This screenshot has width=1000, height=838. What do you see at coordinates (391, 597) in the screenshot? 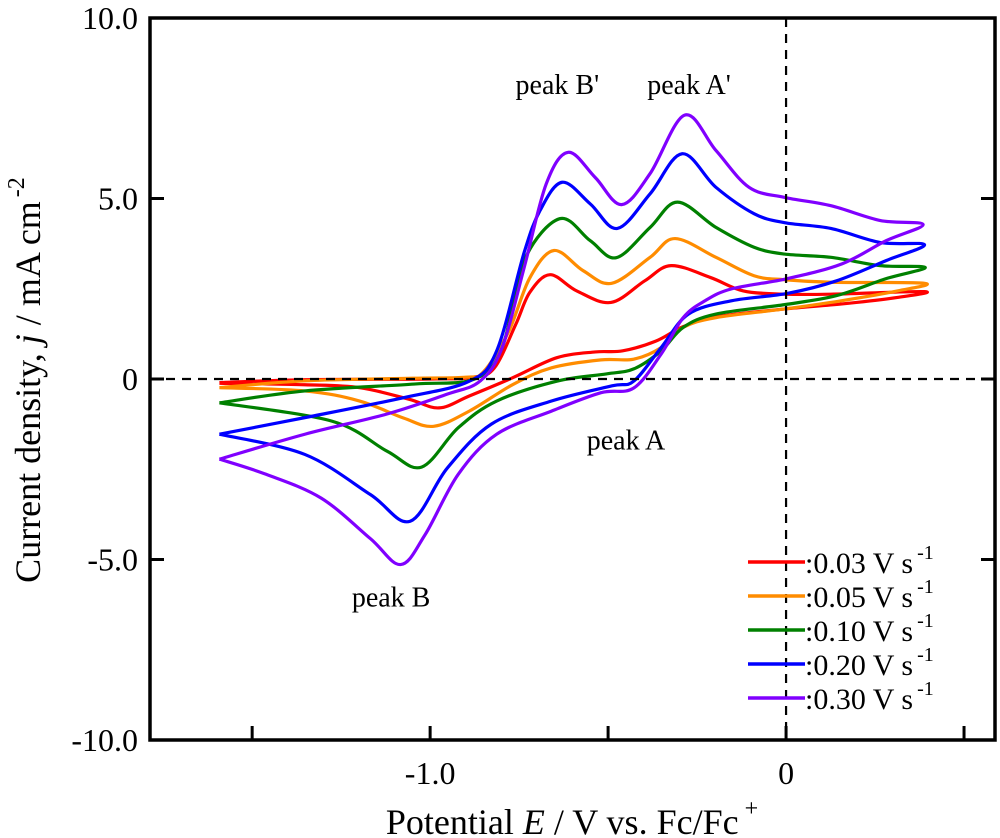
I see `peak-label: peak B` at bounding box center [391, 597].